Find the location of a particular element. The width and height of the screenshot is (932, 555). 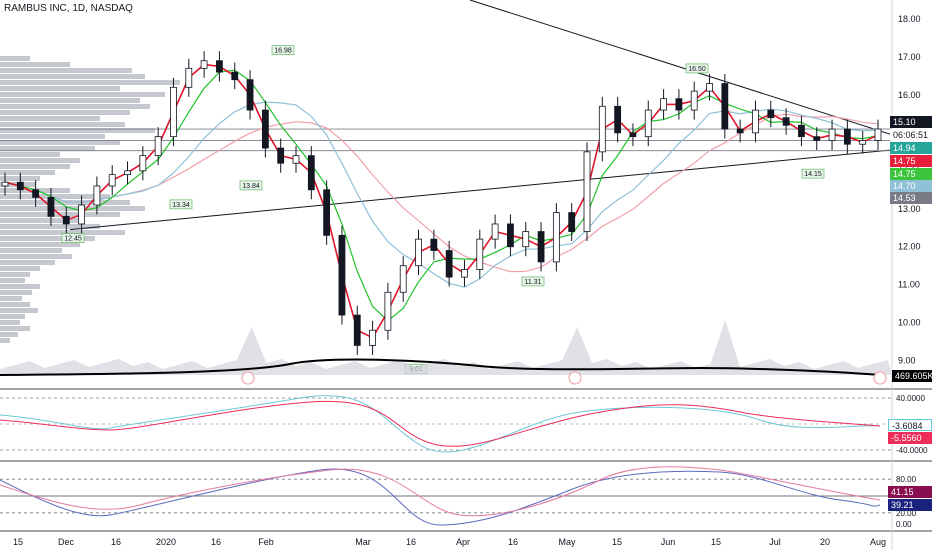

price-axis-tag: 06:06:51 is located at coordinates (911, 135).